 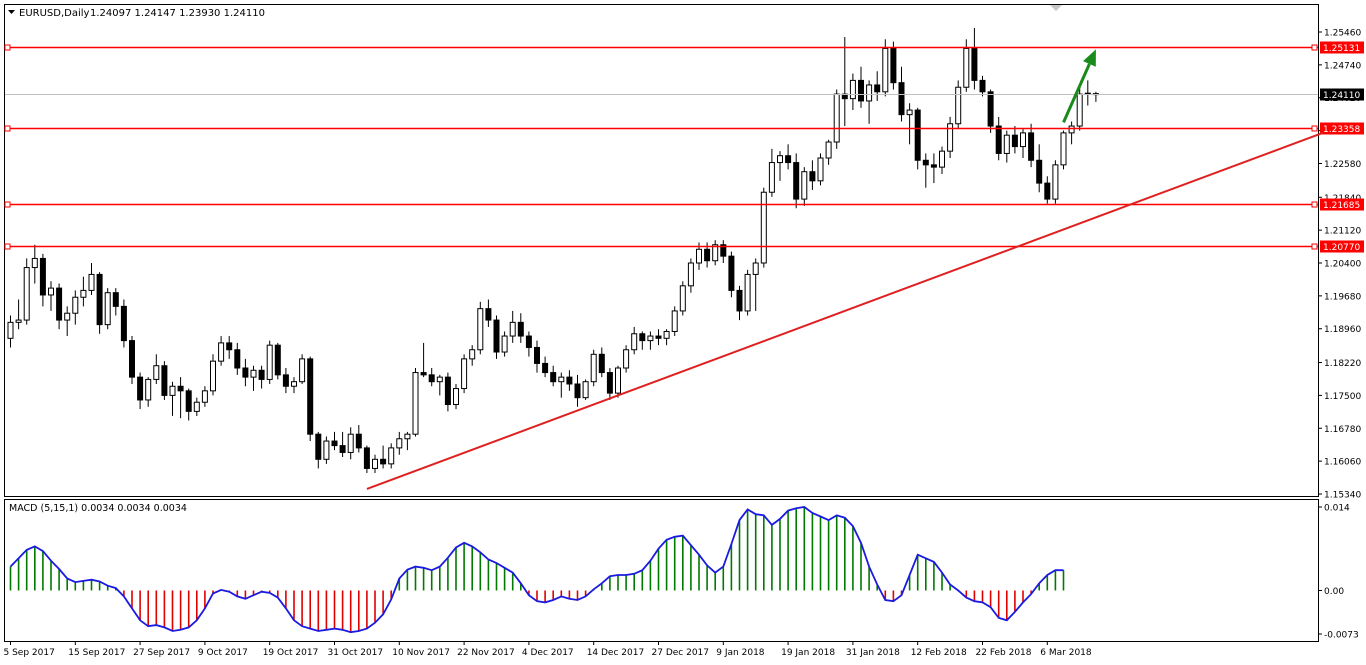 What do you see at coordinates (7, 246) in the screenshot?
I see `level-anchor-handle` at bounding box center [7, 246].